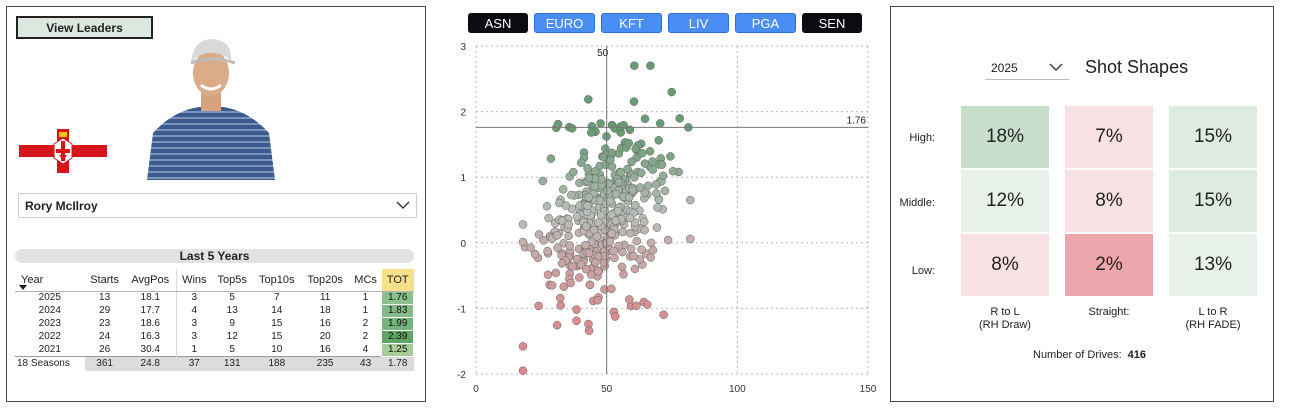 The width and height of the screenshot is (1292, 412). I want to click on view-leaders-button: View Leaders, so click(84, 27).